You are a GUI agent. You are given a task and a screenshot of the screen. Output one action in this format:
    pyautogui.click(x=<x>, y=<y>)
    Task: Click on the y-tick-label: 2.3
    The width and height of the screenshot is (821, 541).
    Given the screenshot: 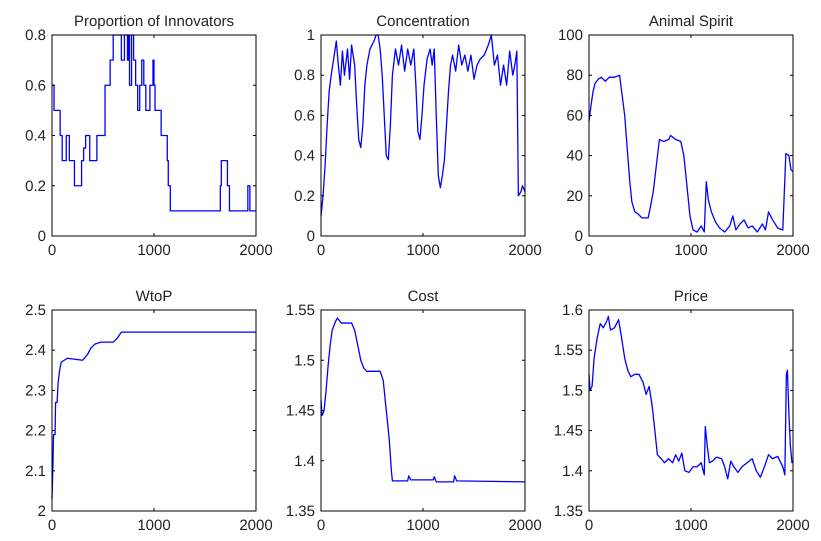 What is the action you would take?
    pyautogui.click(x=35, y=391)
    